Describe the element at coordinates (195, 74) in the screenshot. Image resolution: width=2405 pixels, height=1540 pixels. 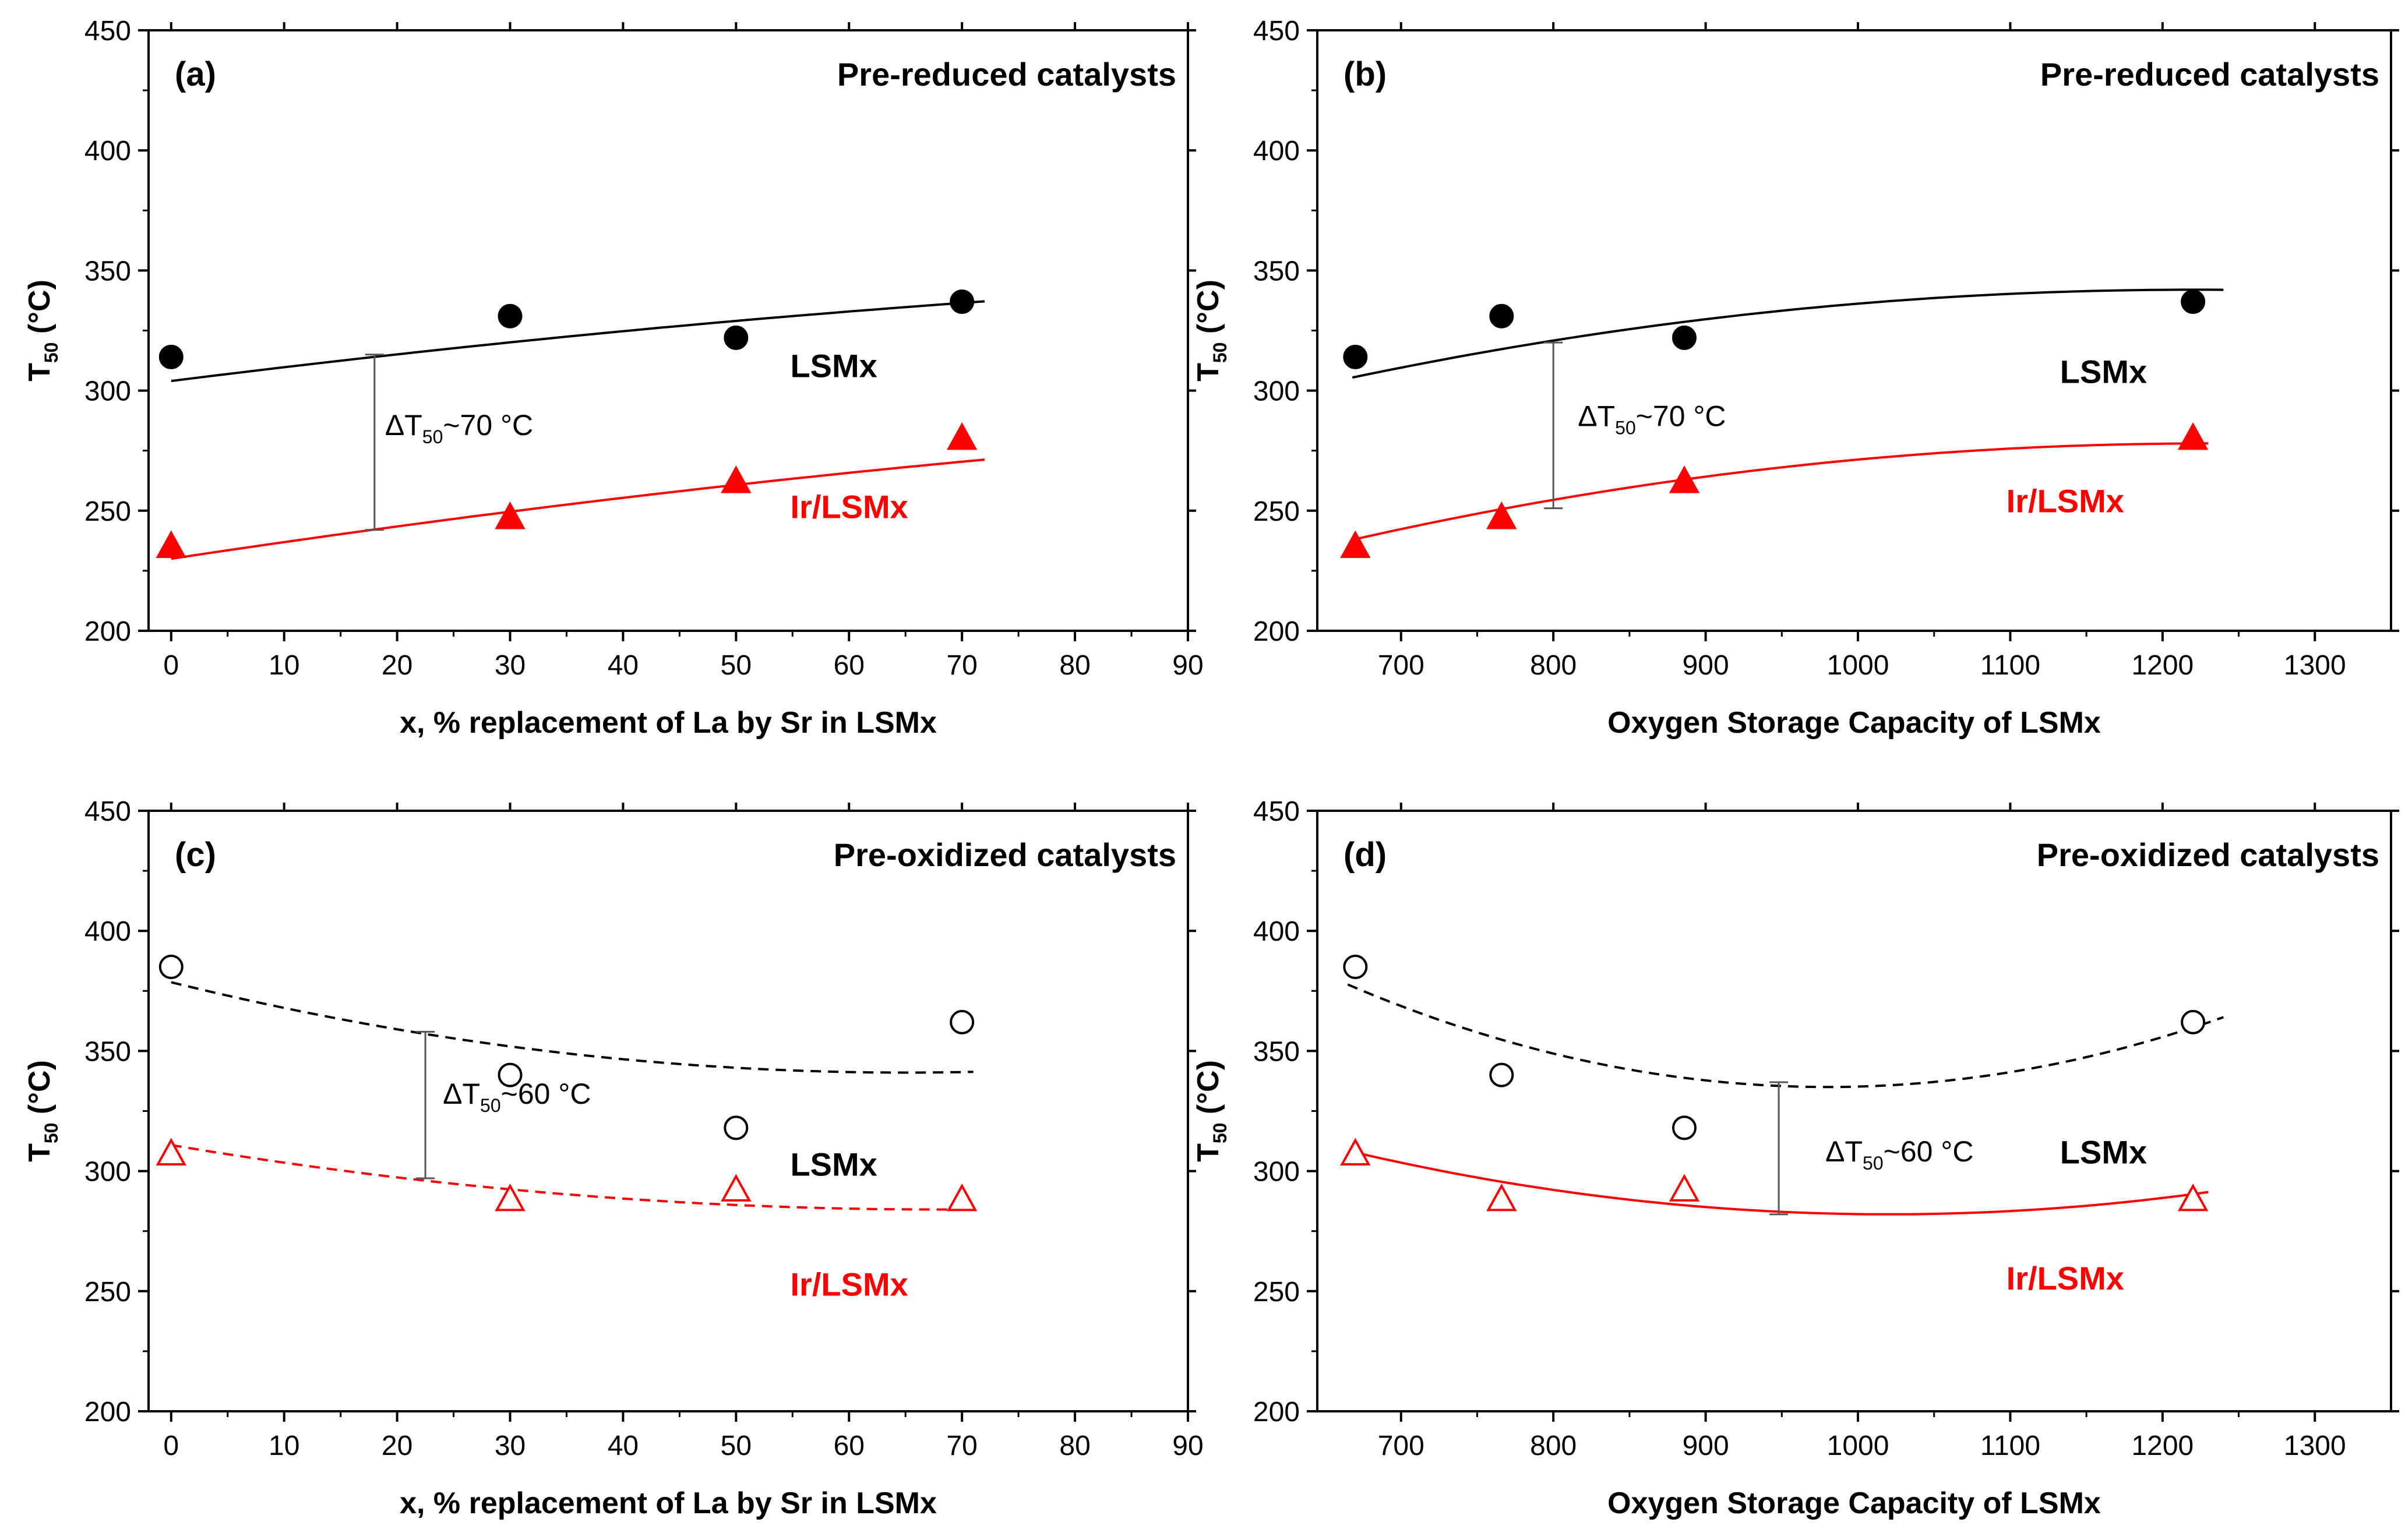
I see `panel-label: (a)` at that location.